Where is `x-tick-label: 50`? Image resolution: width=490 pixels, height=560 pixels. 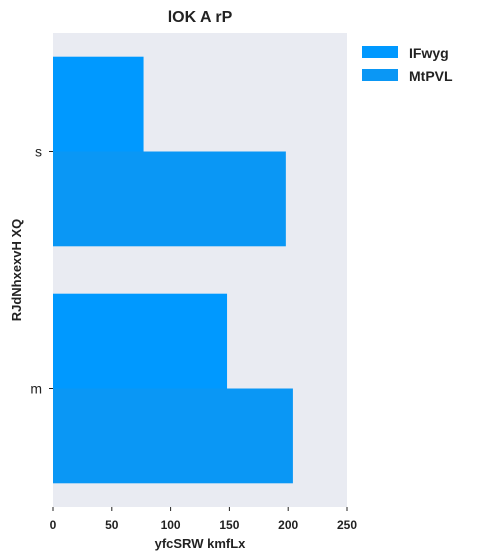 x-tick-label: 50 is located at coordinates (112, 525).